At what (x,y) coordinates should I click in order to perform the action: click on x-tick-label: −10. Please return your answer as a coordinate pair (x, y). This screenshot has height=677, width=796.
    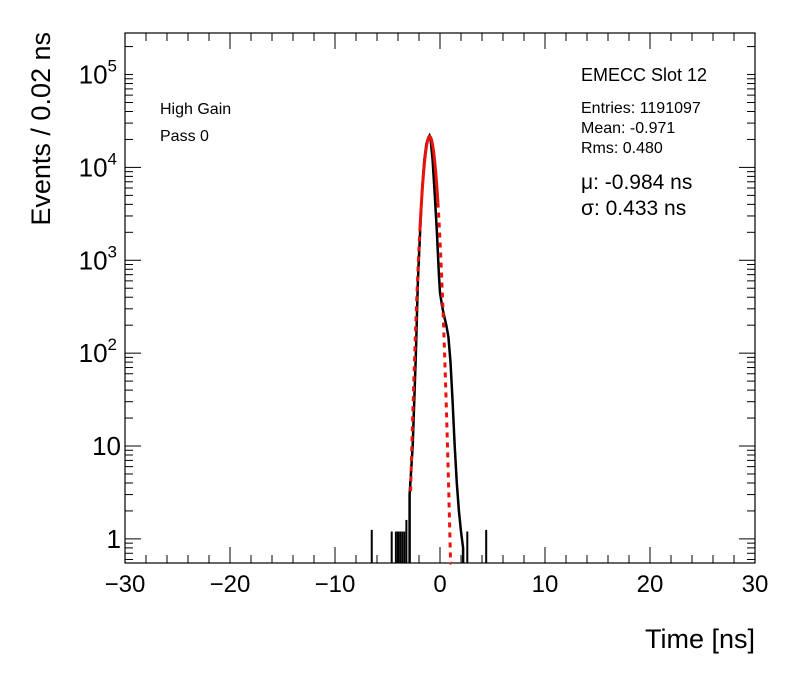
    Looking at the image, I should click on (335, 584).